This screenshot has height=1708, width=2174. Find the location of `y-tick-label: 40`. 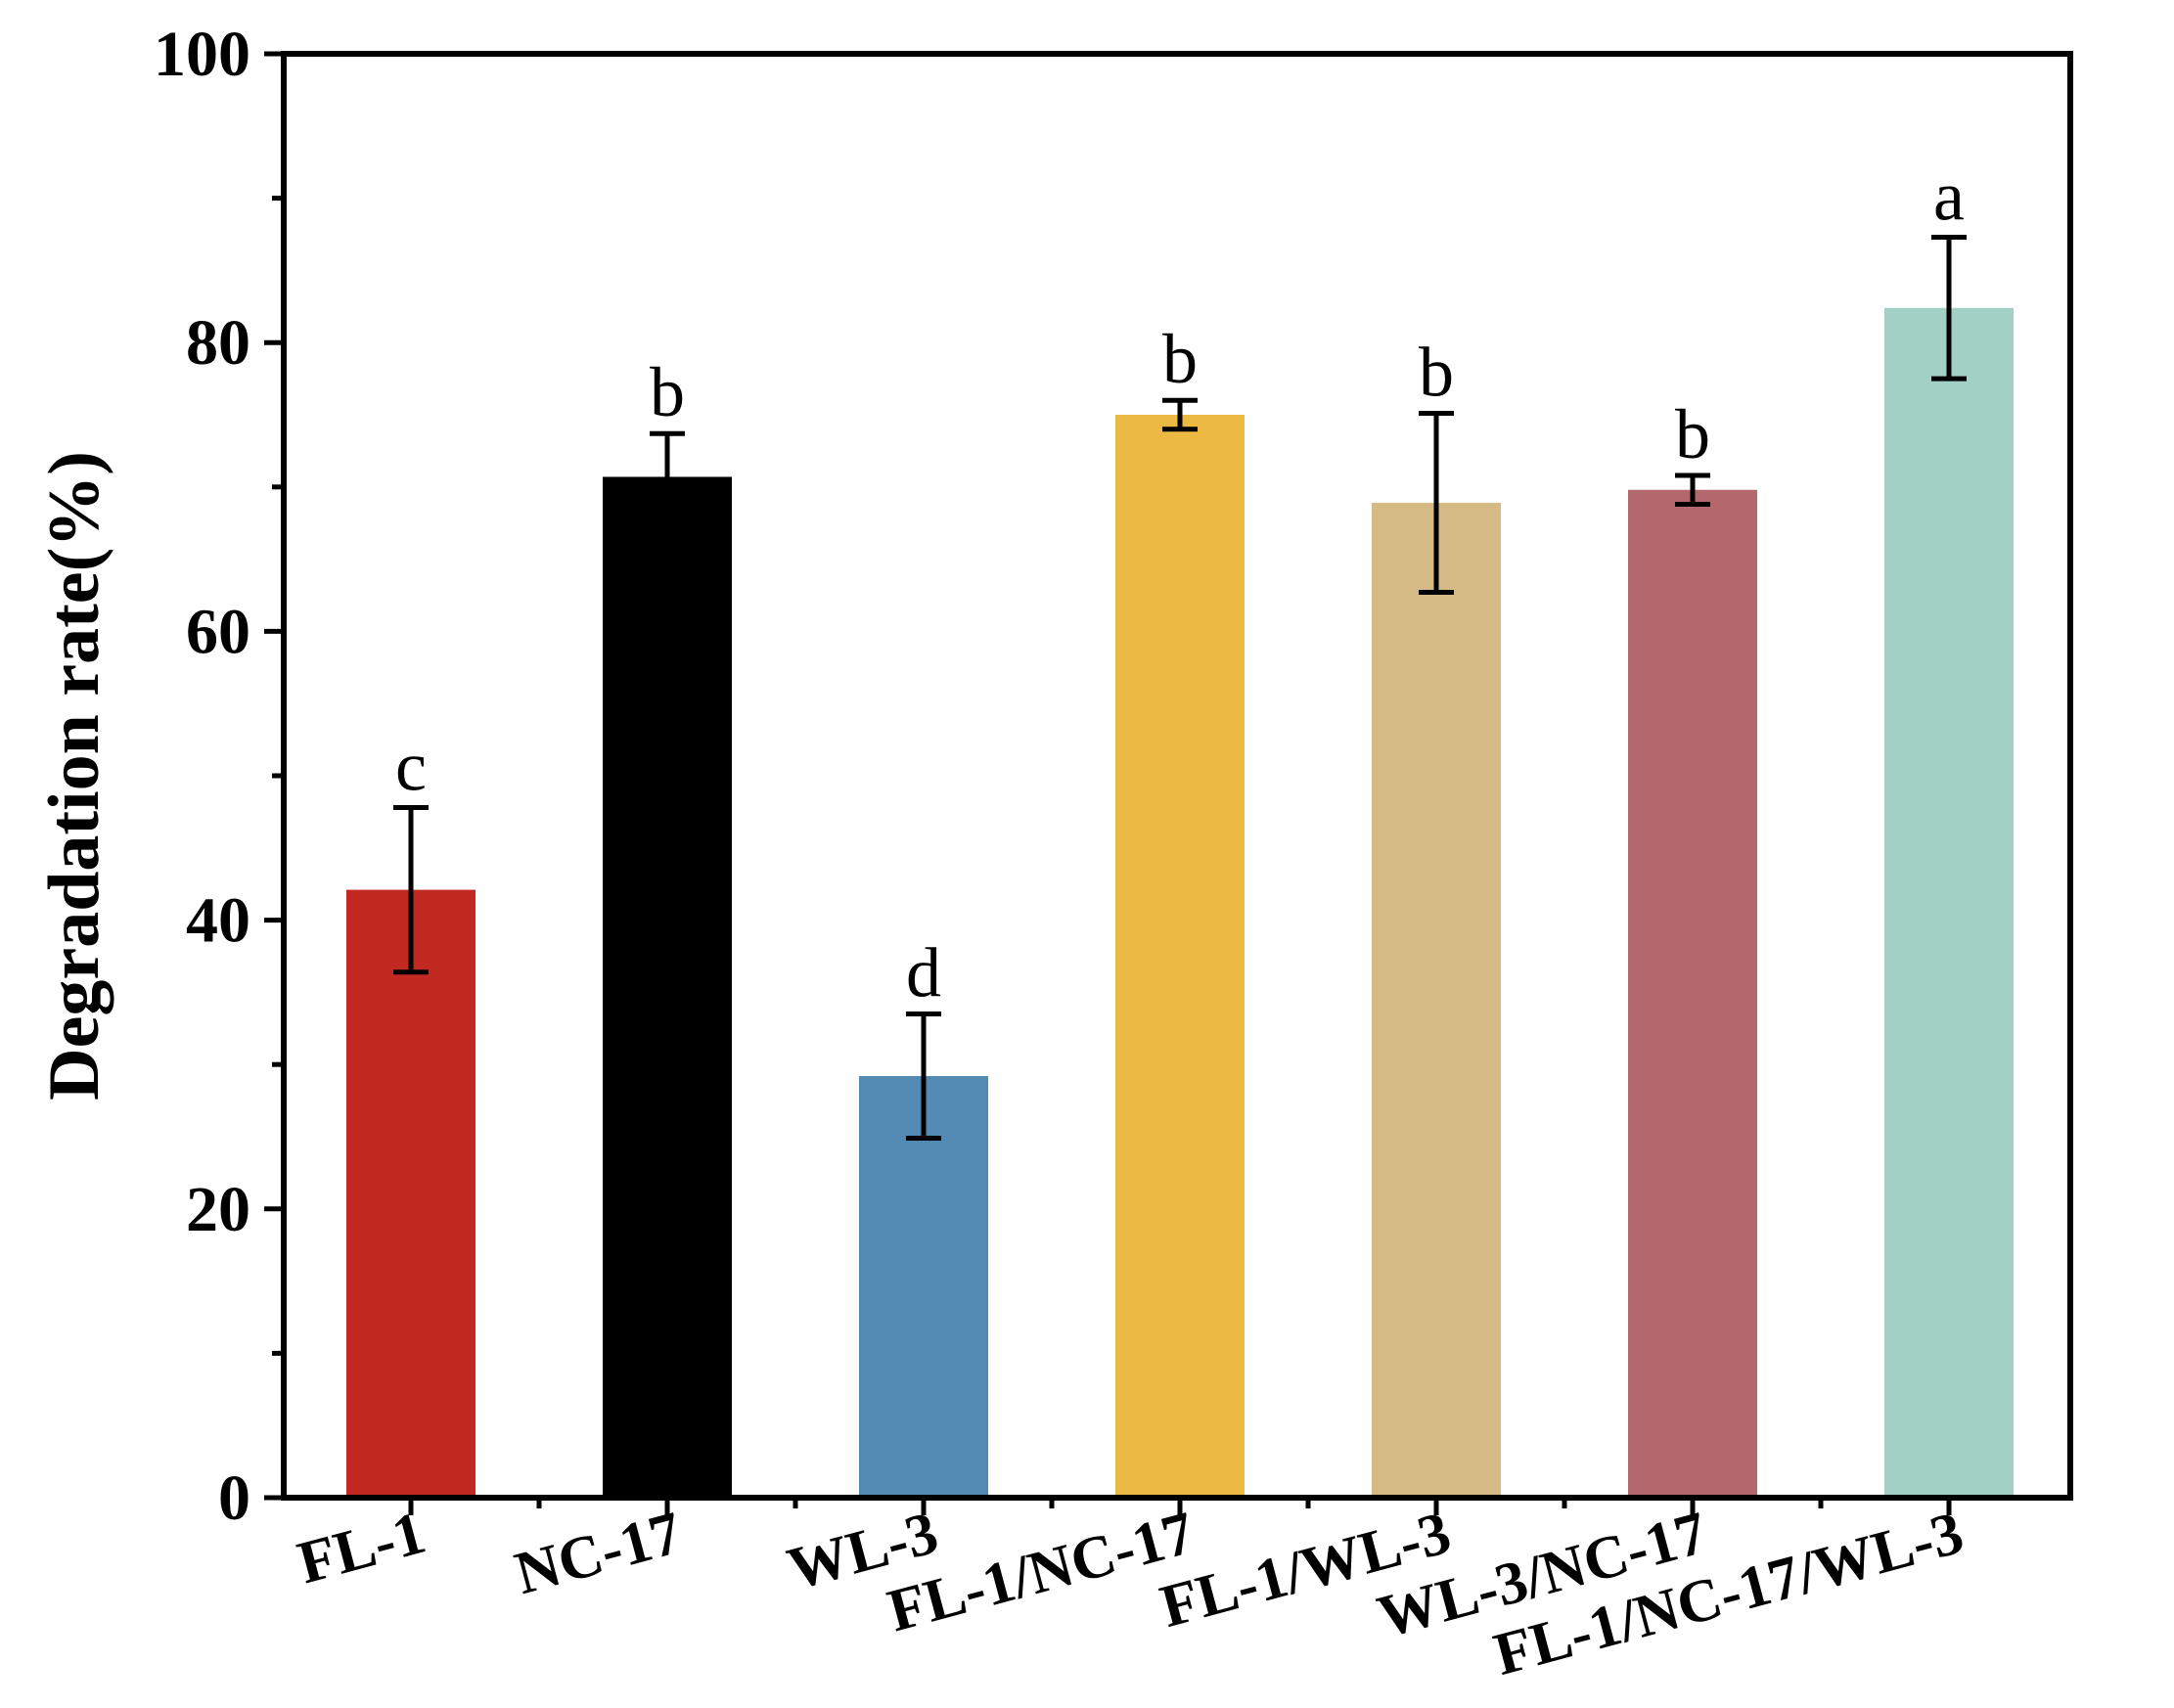

y-tick-label: 40 is located at coordinates (218, 921).